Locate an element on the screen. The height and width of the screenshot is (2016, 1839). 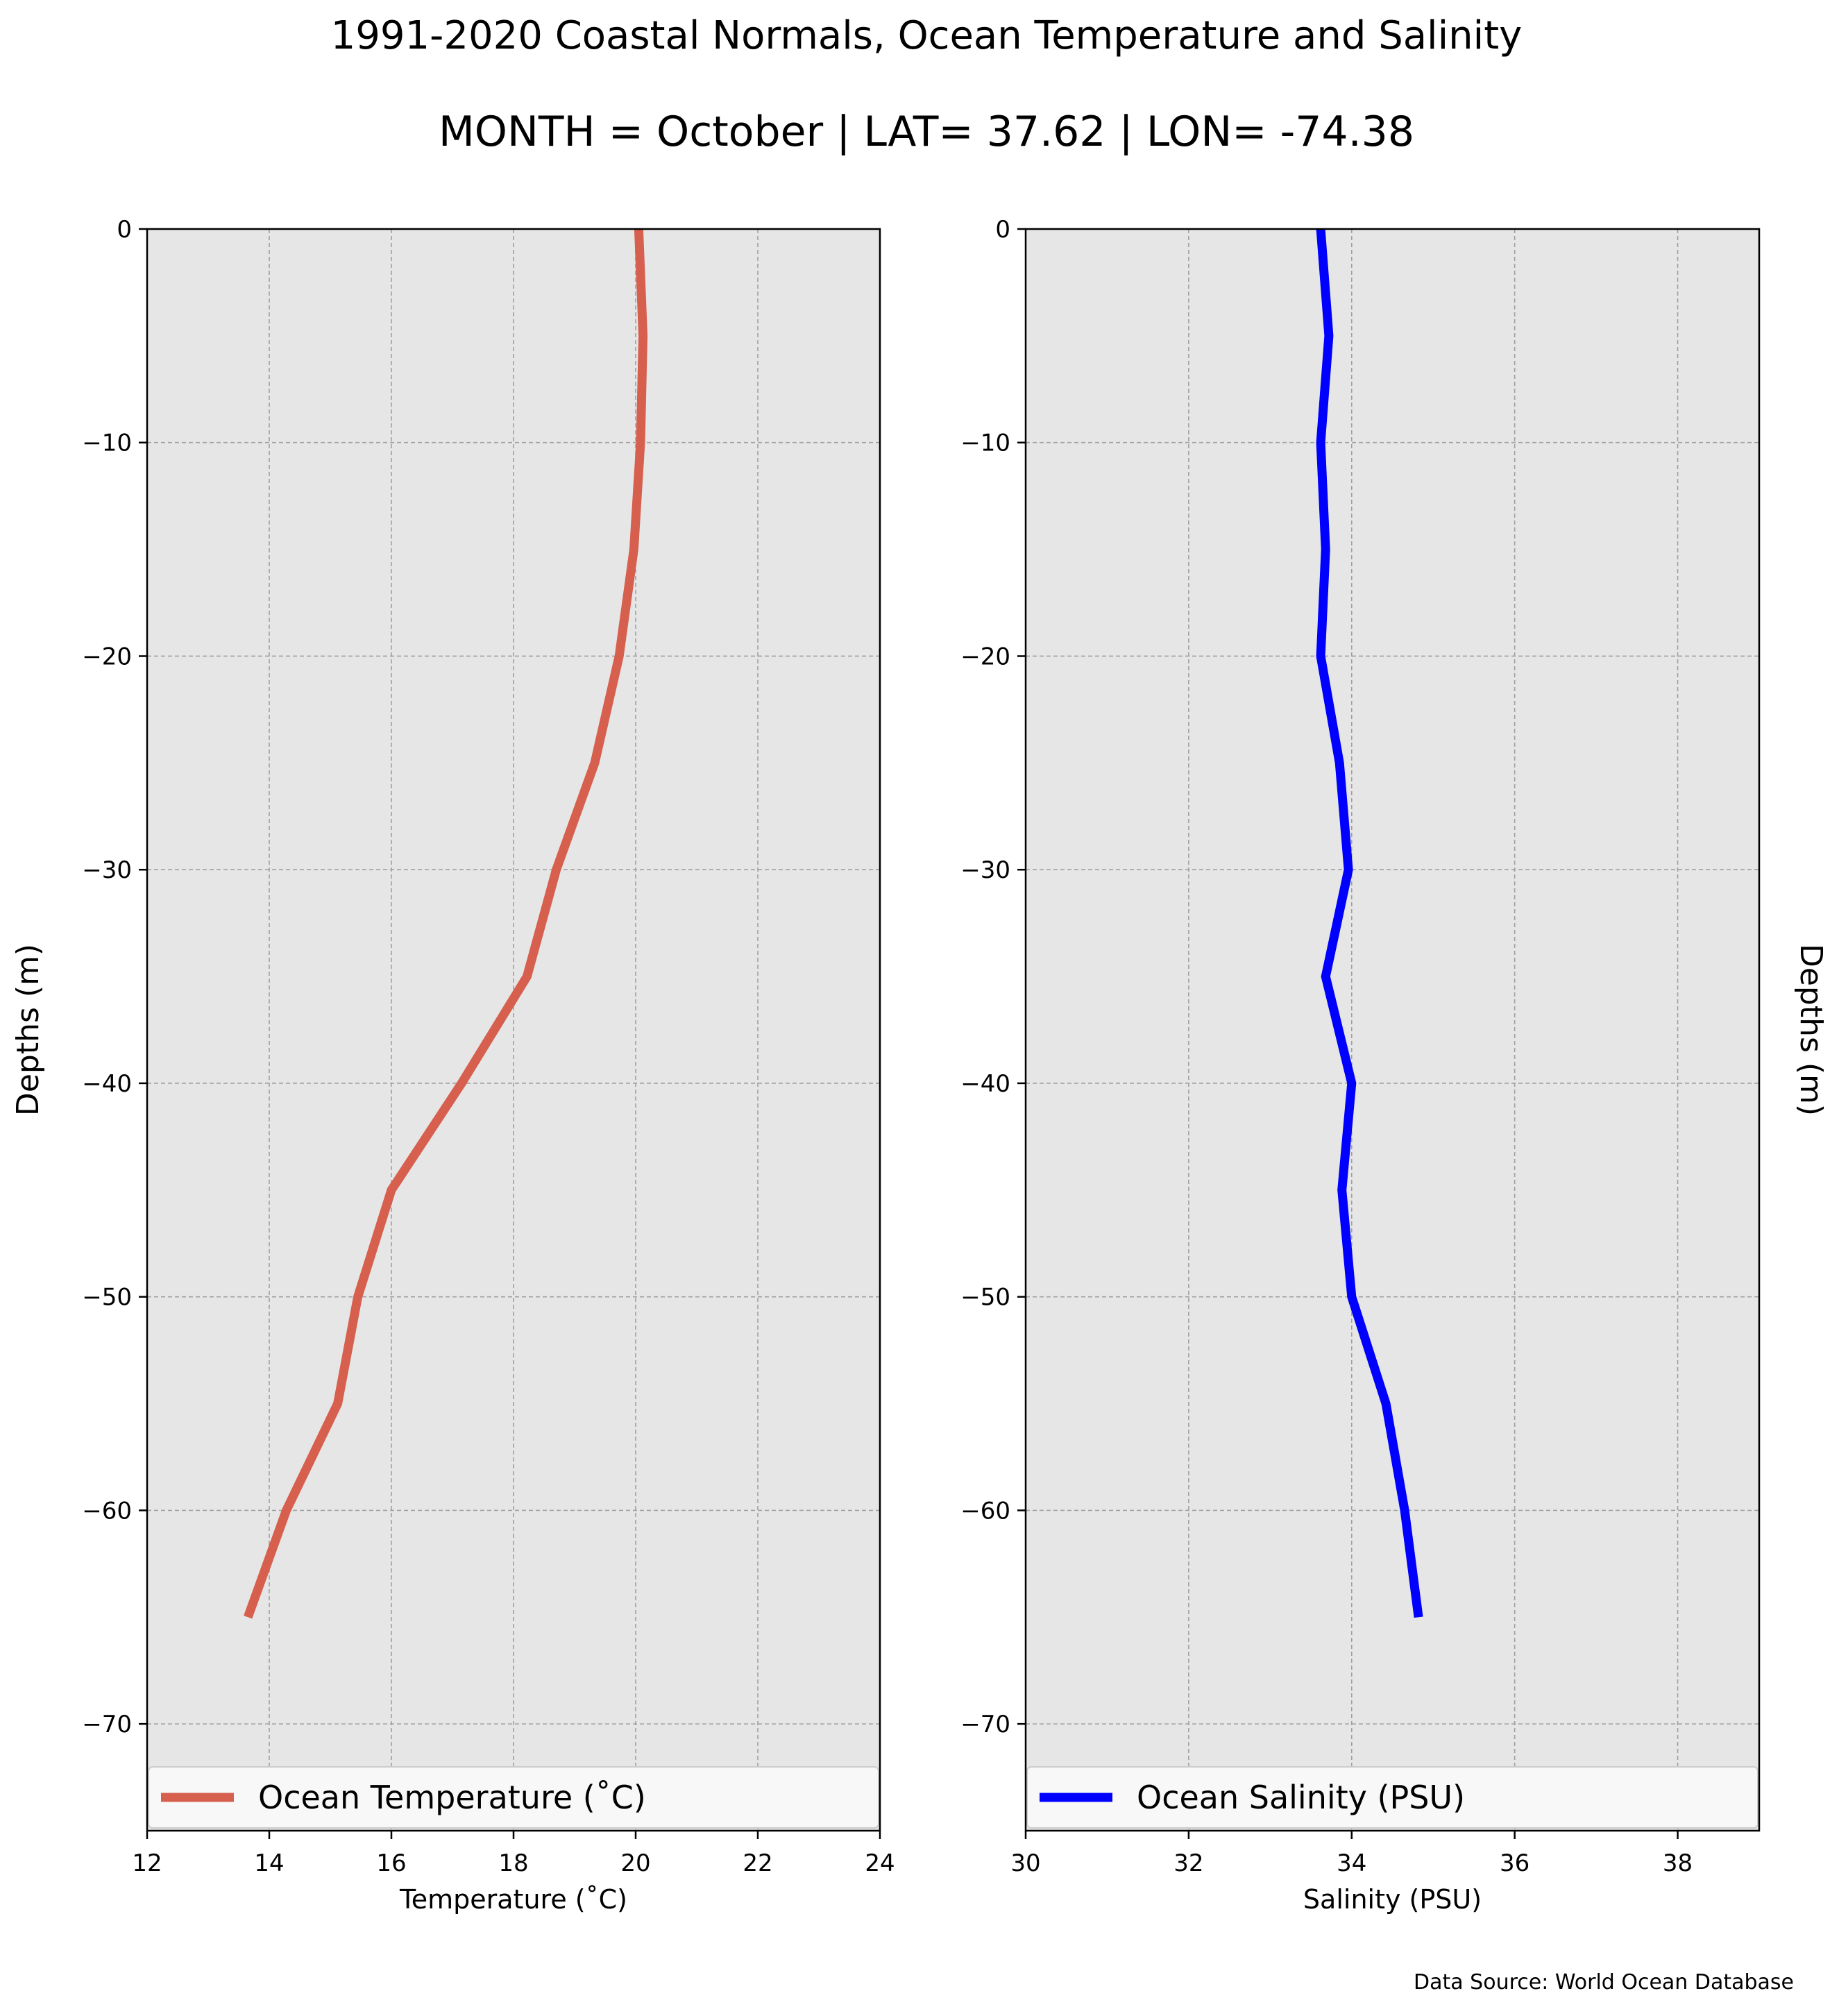
x-tick-label: 38 is located at coordinates (1678, 1863).